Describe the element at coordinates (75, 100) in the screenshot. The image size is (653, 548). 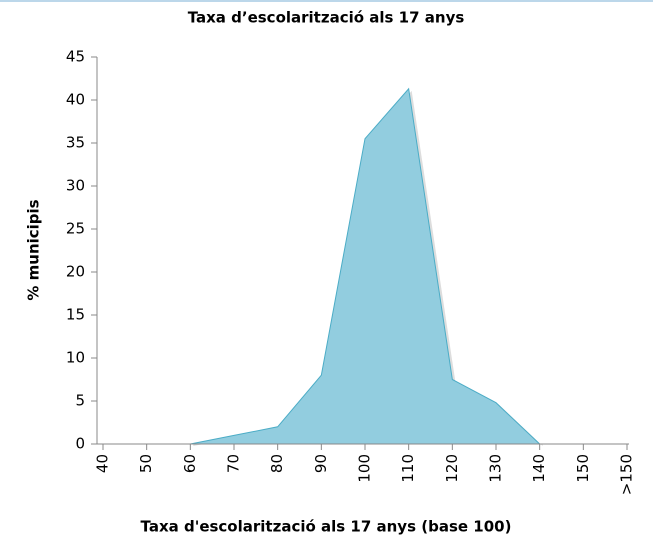
I see `y-tick-label: 40` at that location.